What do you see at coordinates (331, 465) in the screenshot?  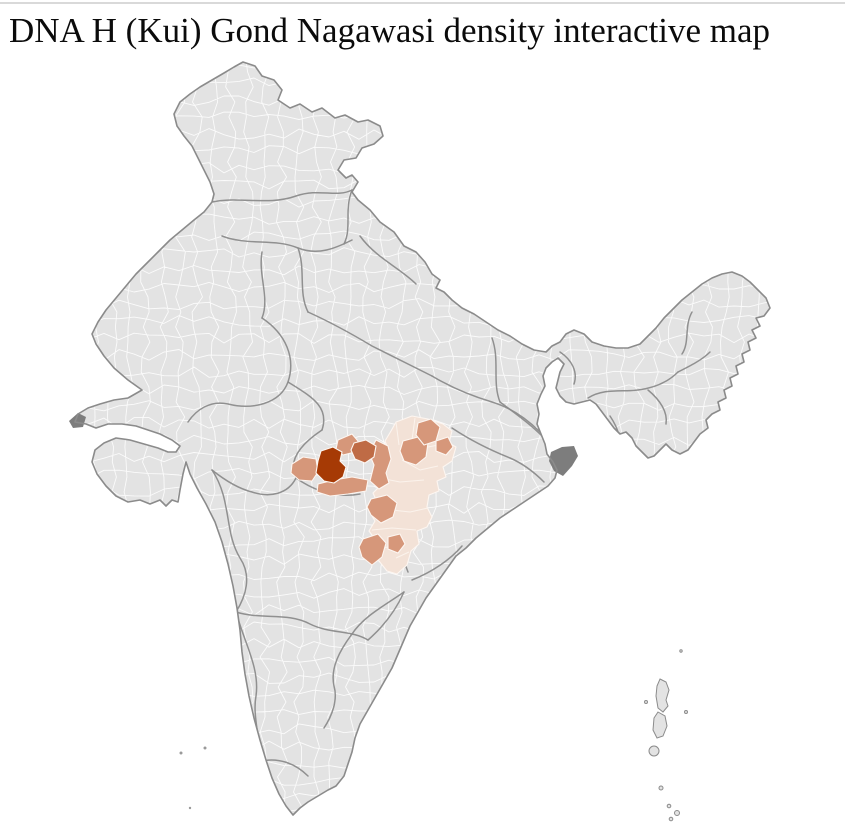 I see `density-region-core-district` at bounding box center [331, 465].